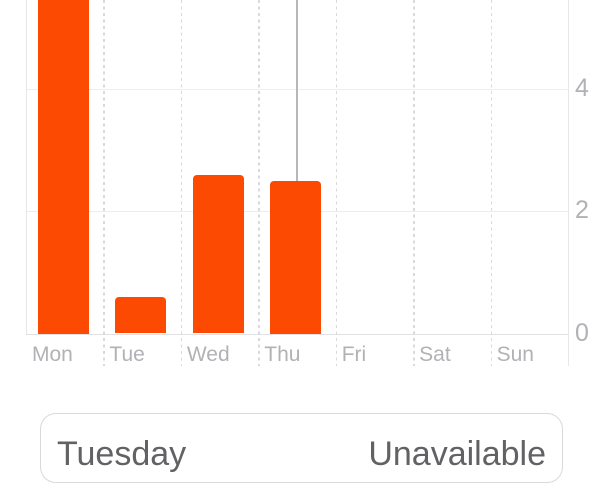 The image size is (600, 483). I want to click on y-axis-tick-4: 4, so click(582, 88).